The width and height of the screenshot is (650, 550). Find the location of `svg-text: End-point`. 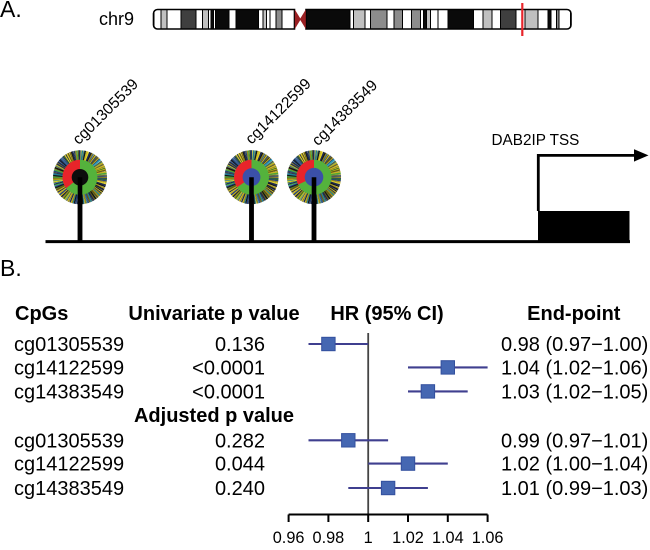

svg-text: End-point is located at coordinates (574, 314).